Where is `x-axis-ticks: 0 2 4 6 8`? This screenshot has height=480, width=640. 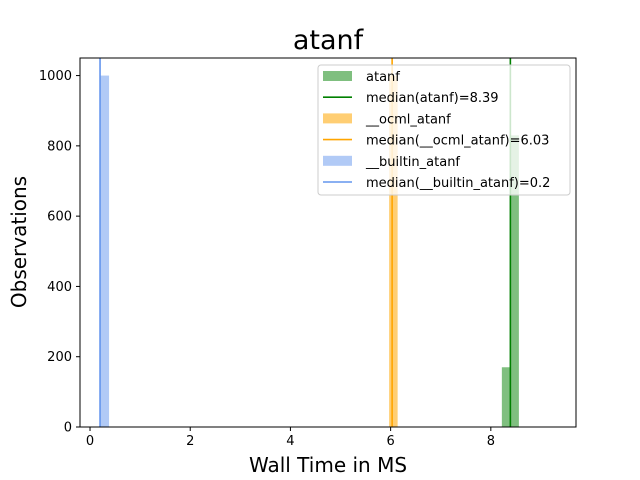 x-axis-ticks: 0 2 4 6 8 is located at coordinates (290, 438).